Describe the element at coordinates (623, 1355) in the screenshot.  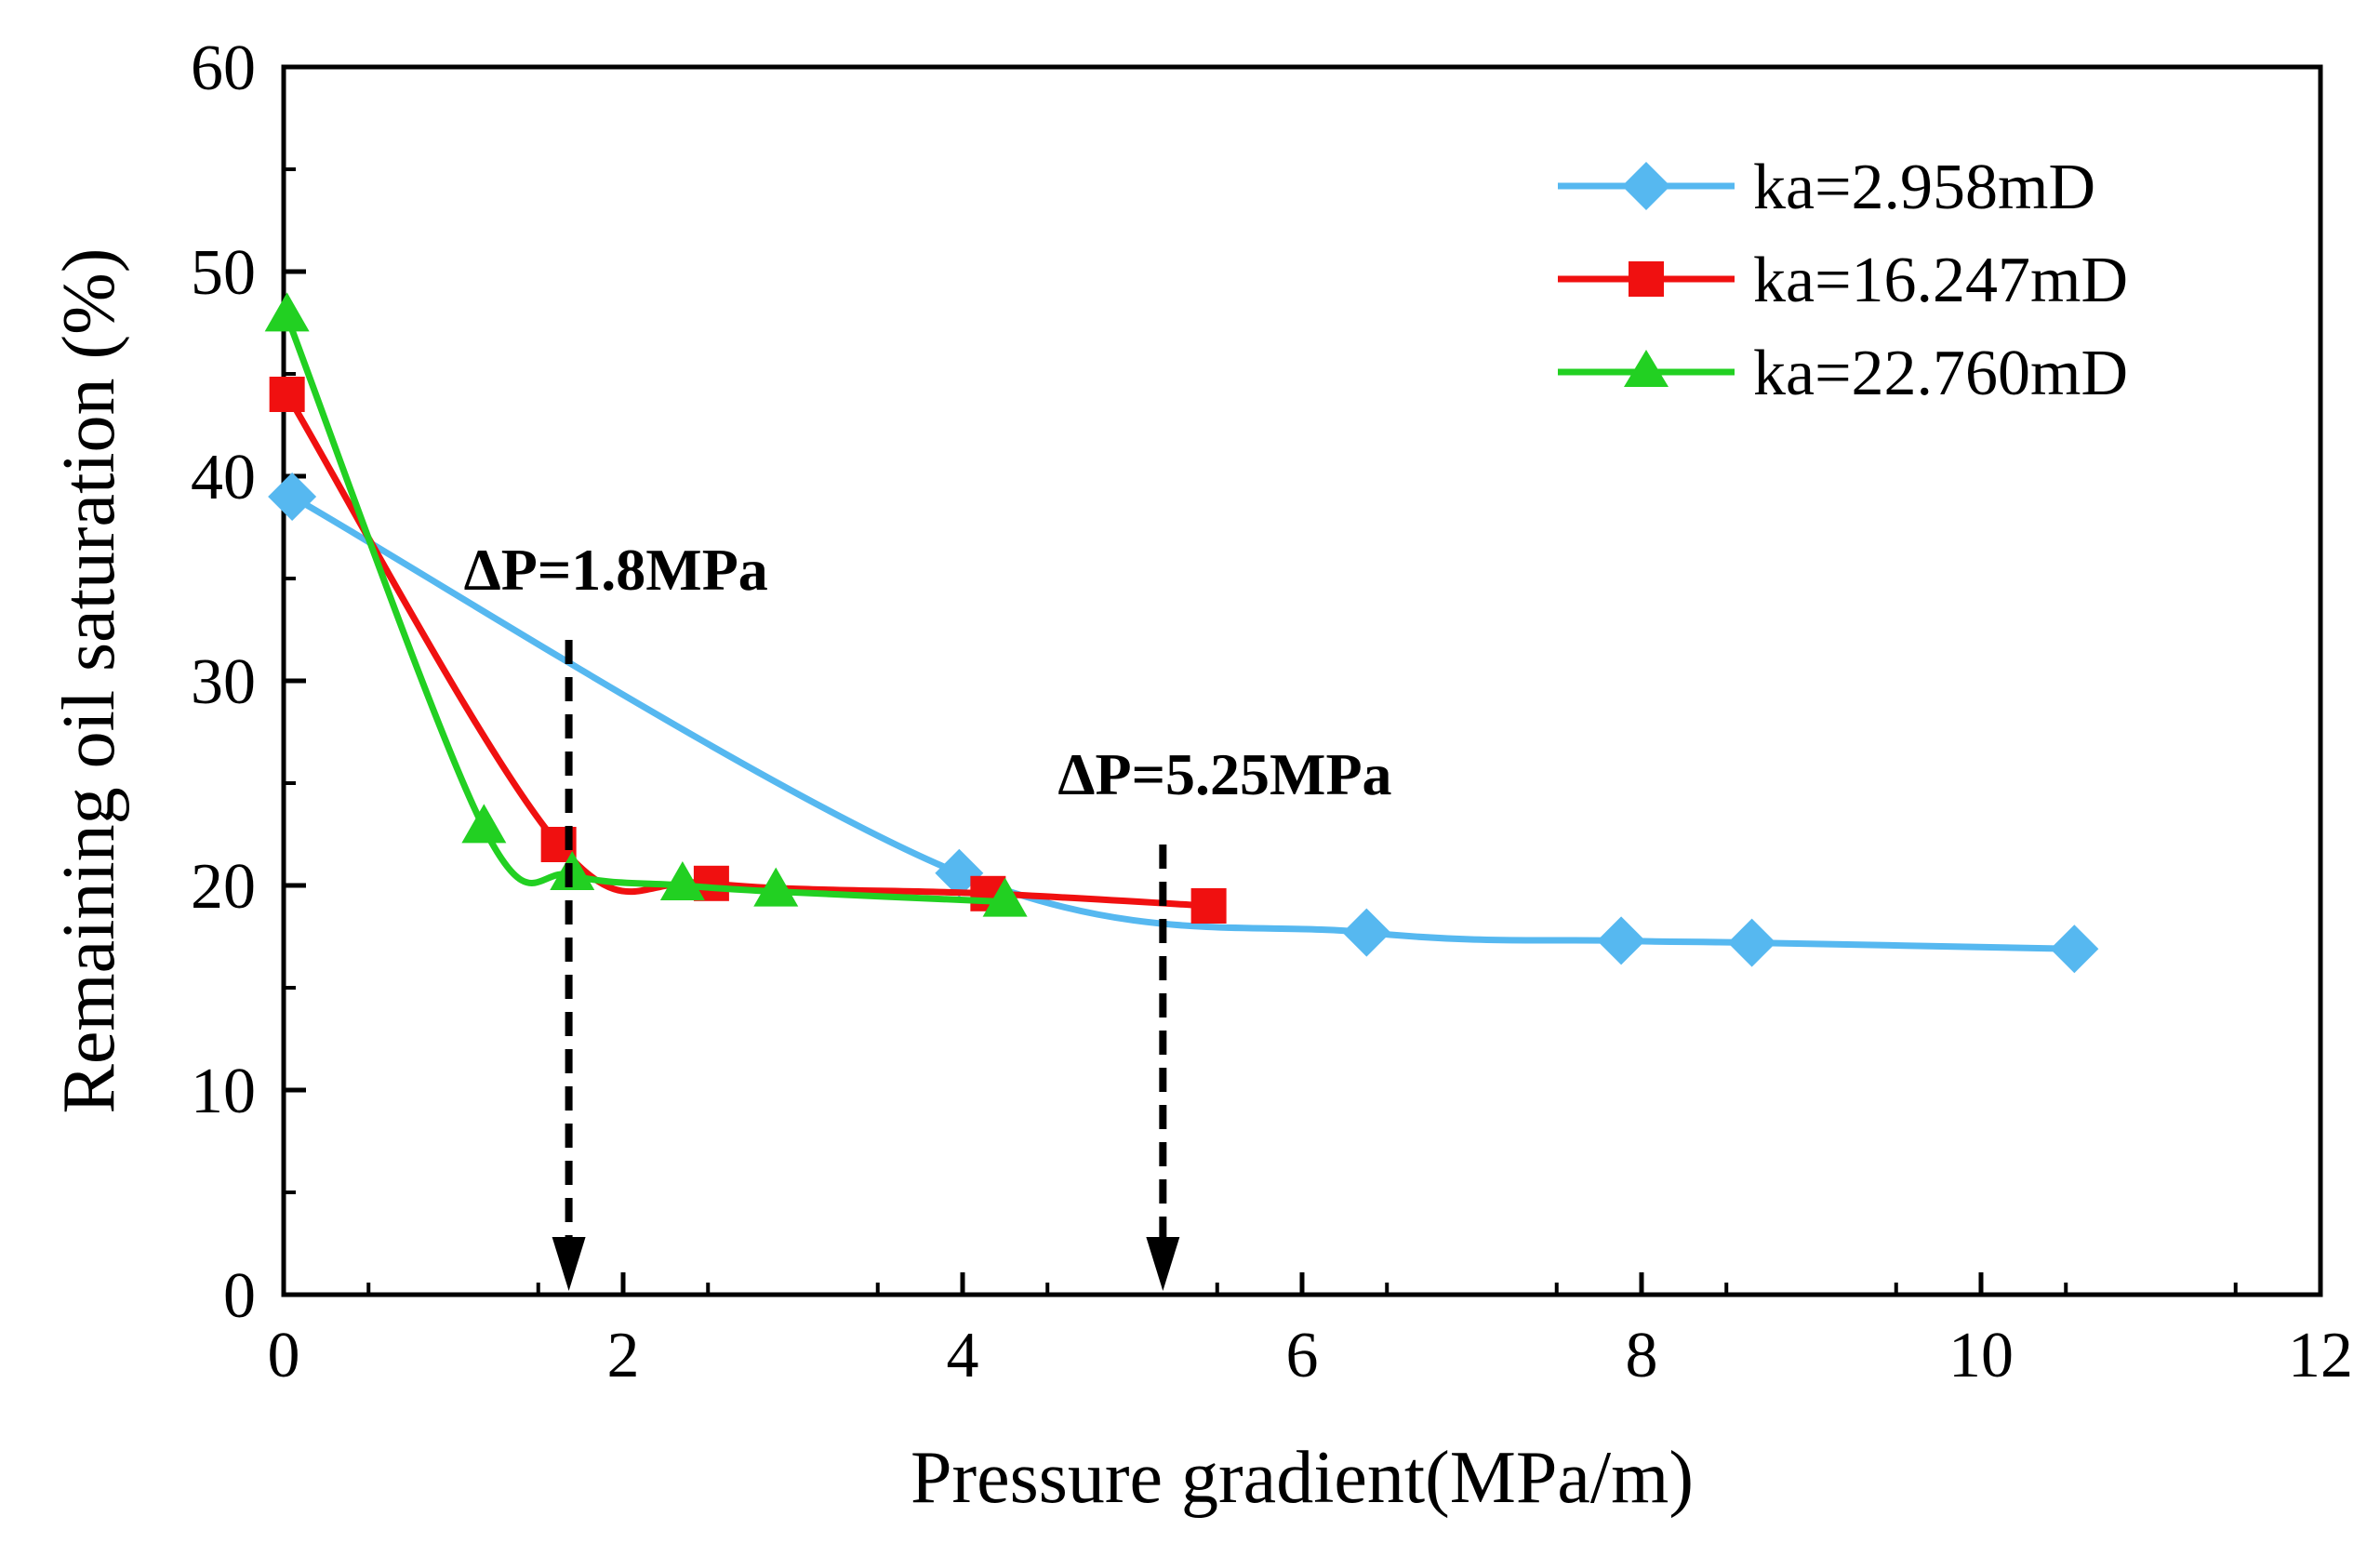
I see `x-tick-label: 2` at that location.